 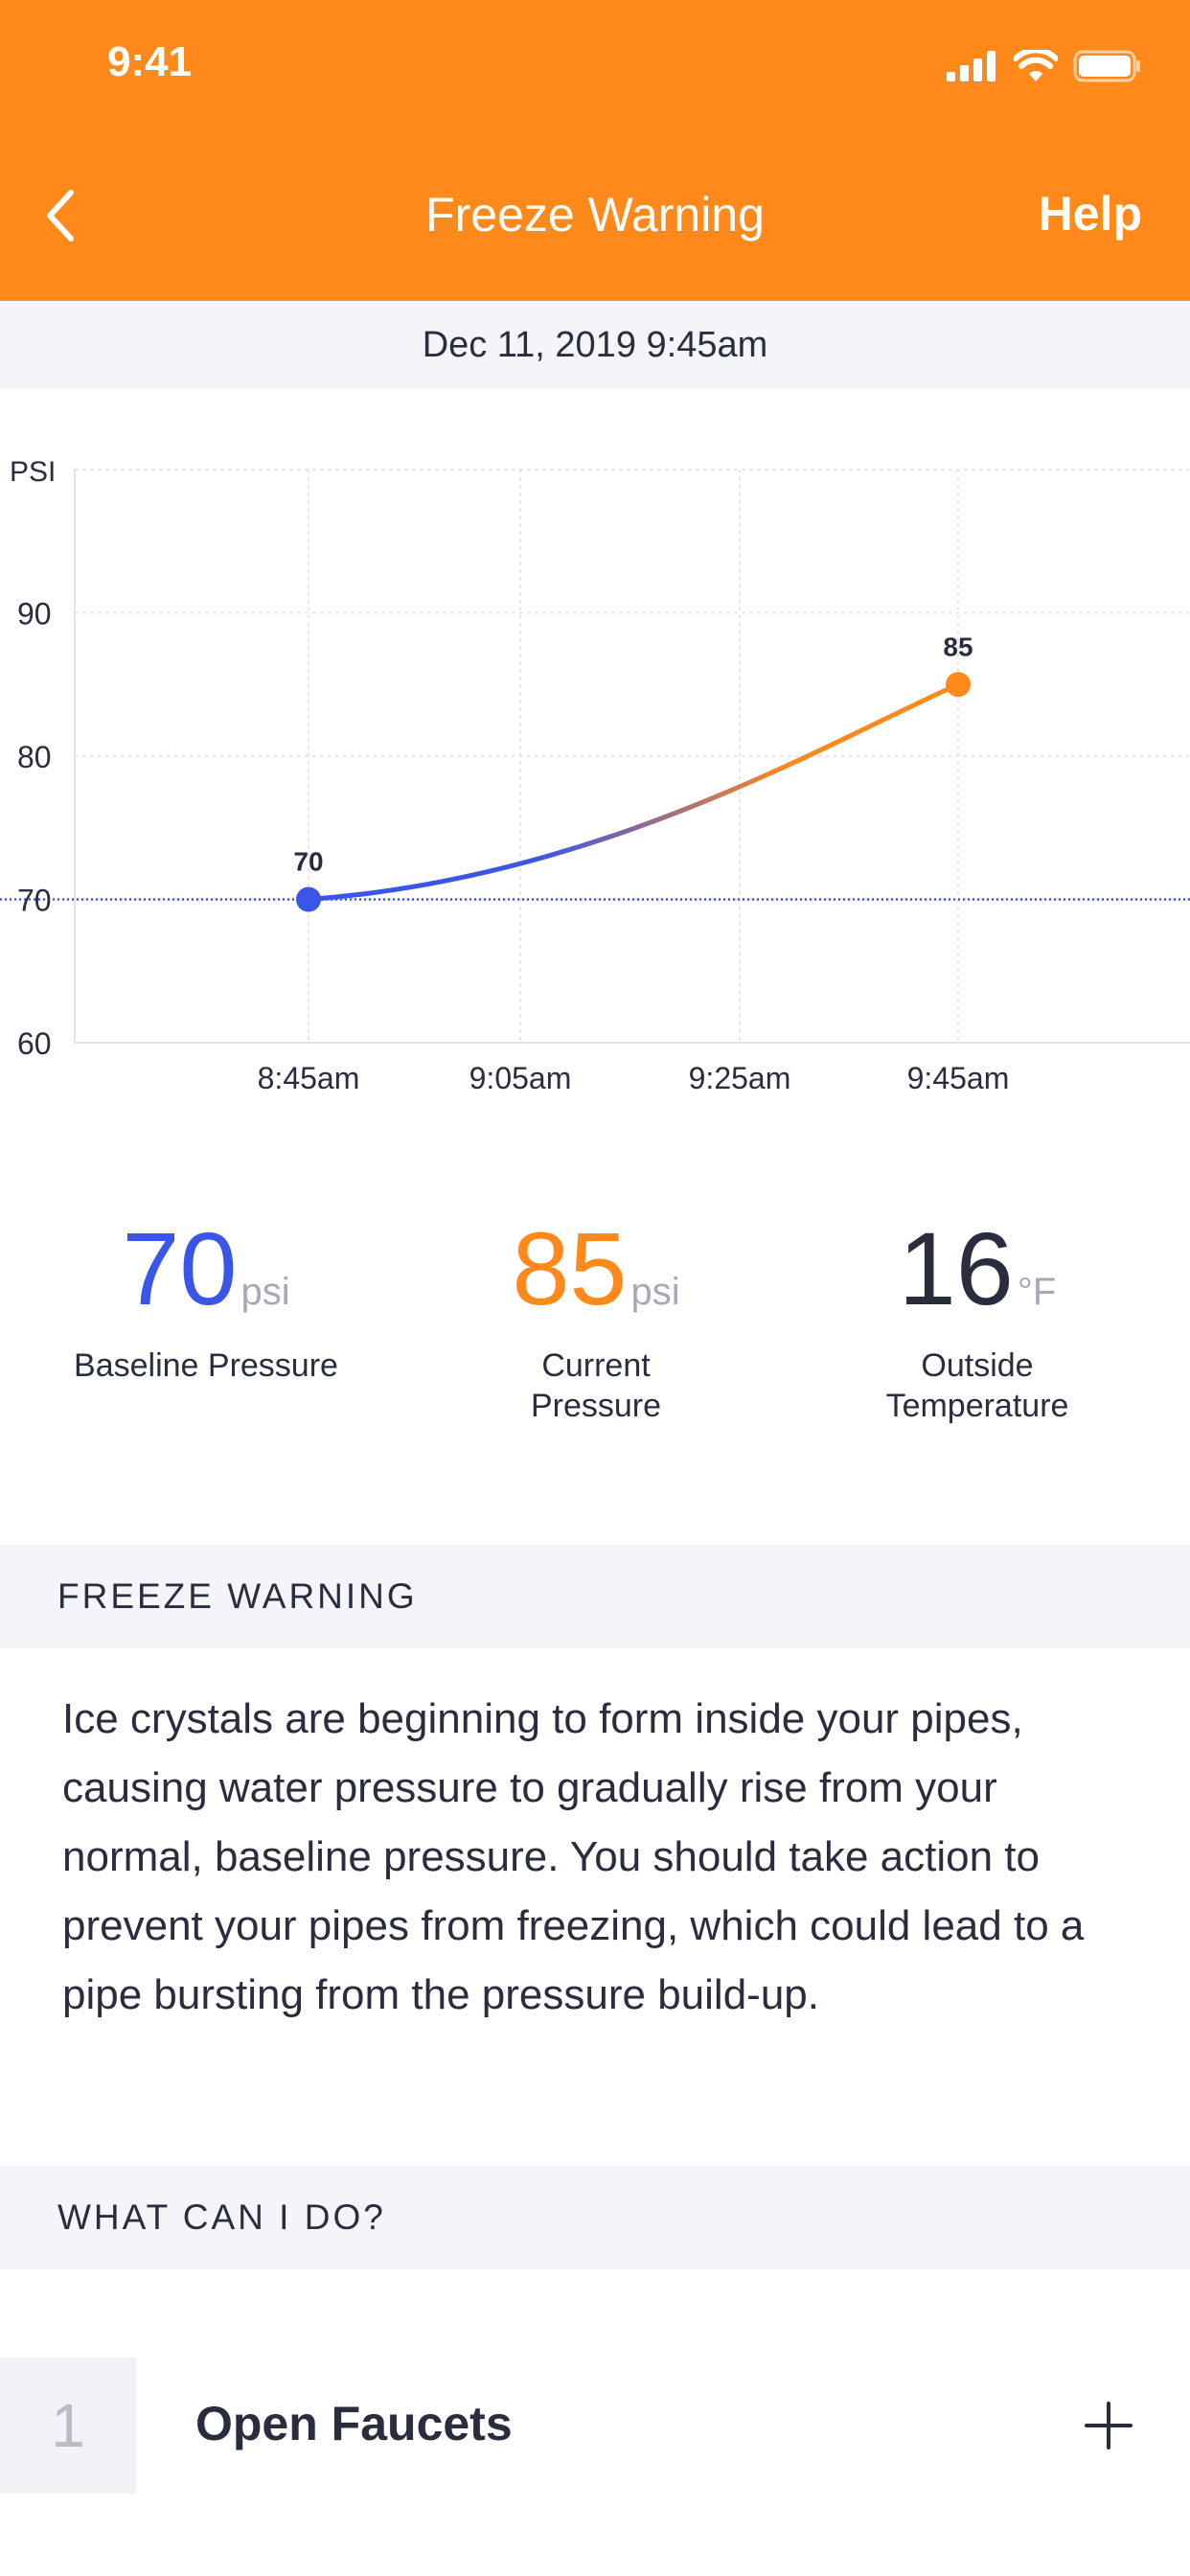 I want to click on x-tick-label: 9:25am, so click(x=740, y=1078).